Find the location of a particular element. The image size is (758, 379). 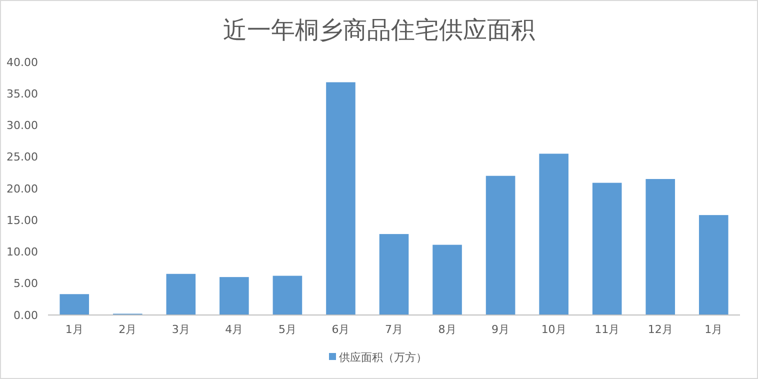

x-tick-label: 8月 is located at coordinates (447, 329).